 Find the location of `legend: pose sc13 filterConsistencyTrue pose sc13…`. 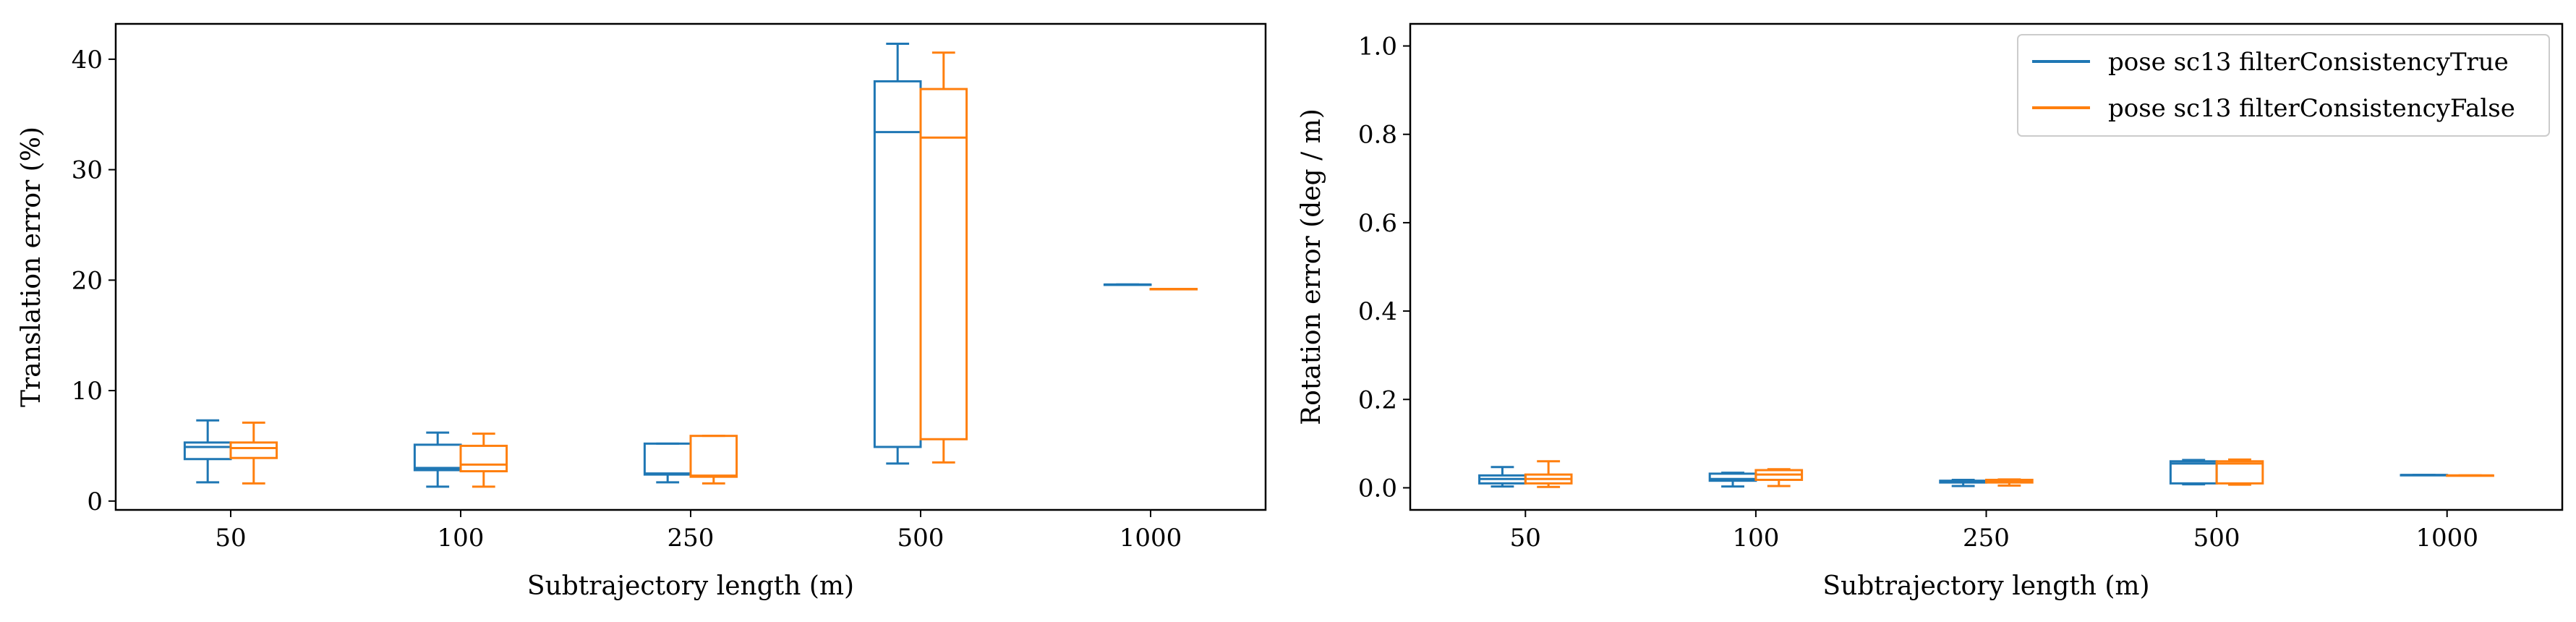

legend: pose sc13 filterConsistencyTrue pose sc13… is located at coordinates (2283, 85).